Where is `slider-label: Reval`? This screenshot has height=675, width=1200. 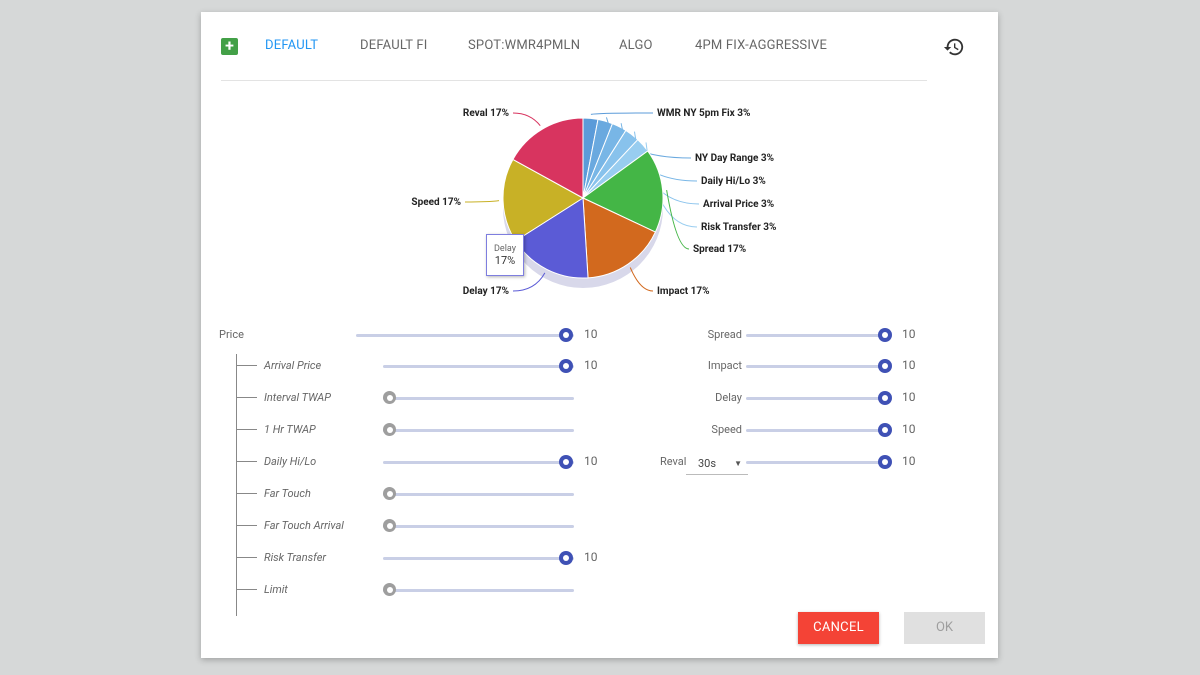 slider-label: Reval is located at coordinates (673, 461).